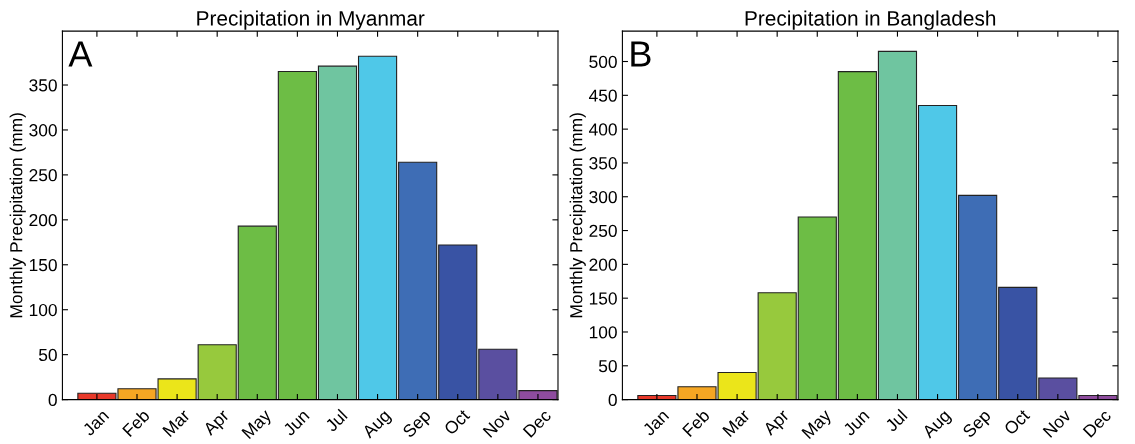 The height and width of the screenshot is (444, 1135). I want to click on chart-title: Precipitation in Myanmar, so click(311, 20).